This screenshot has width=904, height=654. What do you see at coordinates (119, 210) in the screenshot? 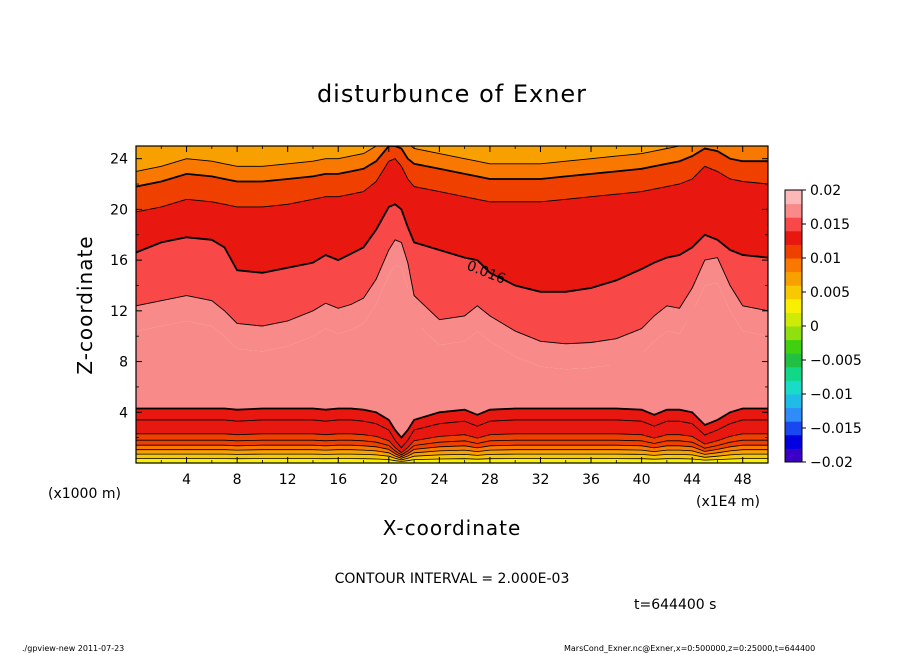
I see `y-tick-label: 20` at bounding box center [119, 210].